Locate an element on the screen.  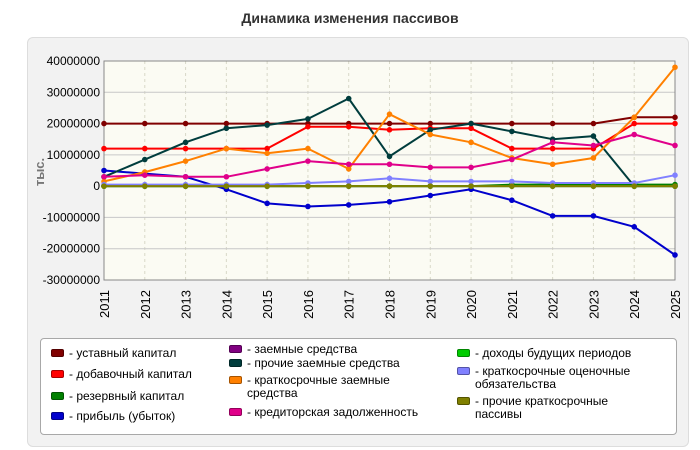
x-tick-label: 2023 is located at coordinates (593, 304).